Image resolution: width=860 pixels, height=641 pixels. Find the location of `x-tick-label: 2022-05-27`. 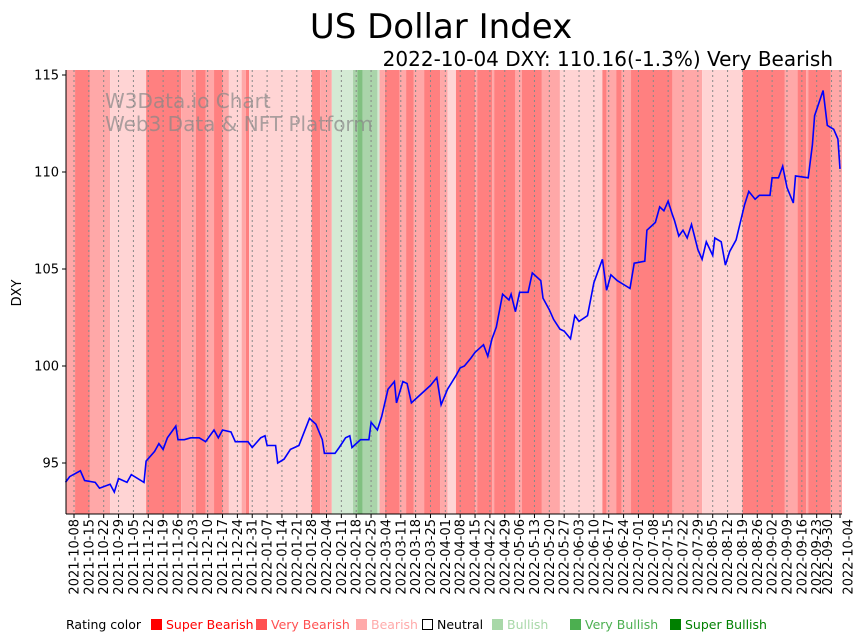

x-tick-label: 2022-05-27 is located at coordinates (565, 557).